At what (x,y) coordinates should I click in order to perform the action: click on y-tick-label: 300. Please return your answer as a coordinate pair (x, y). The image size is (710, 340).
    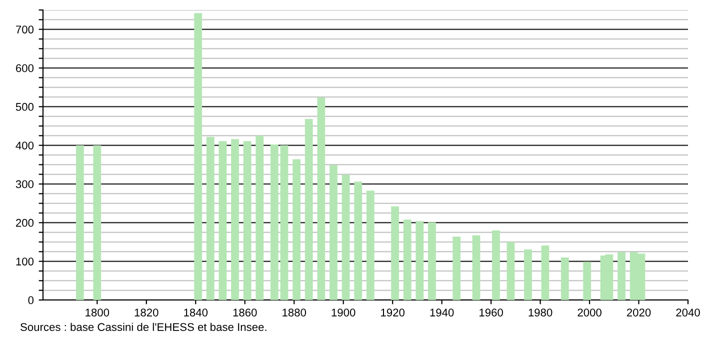
    Looking at the image, I should click on (25, 184).